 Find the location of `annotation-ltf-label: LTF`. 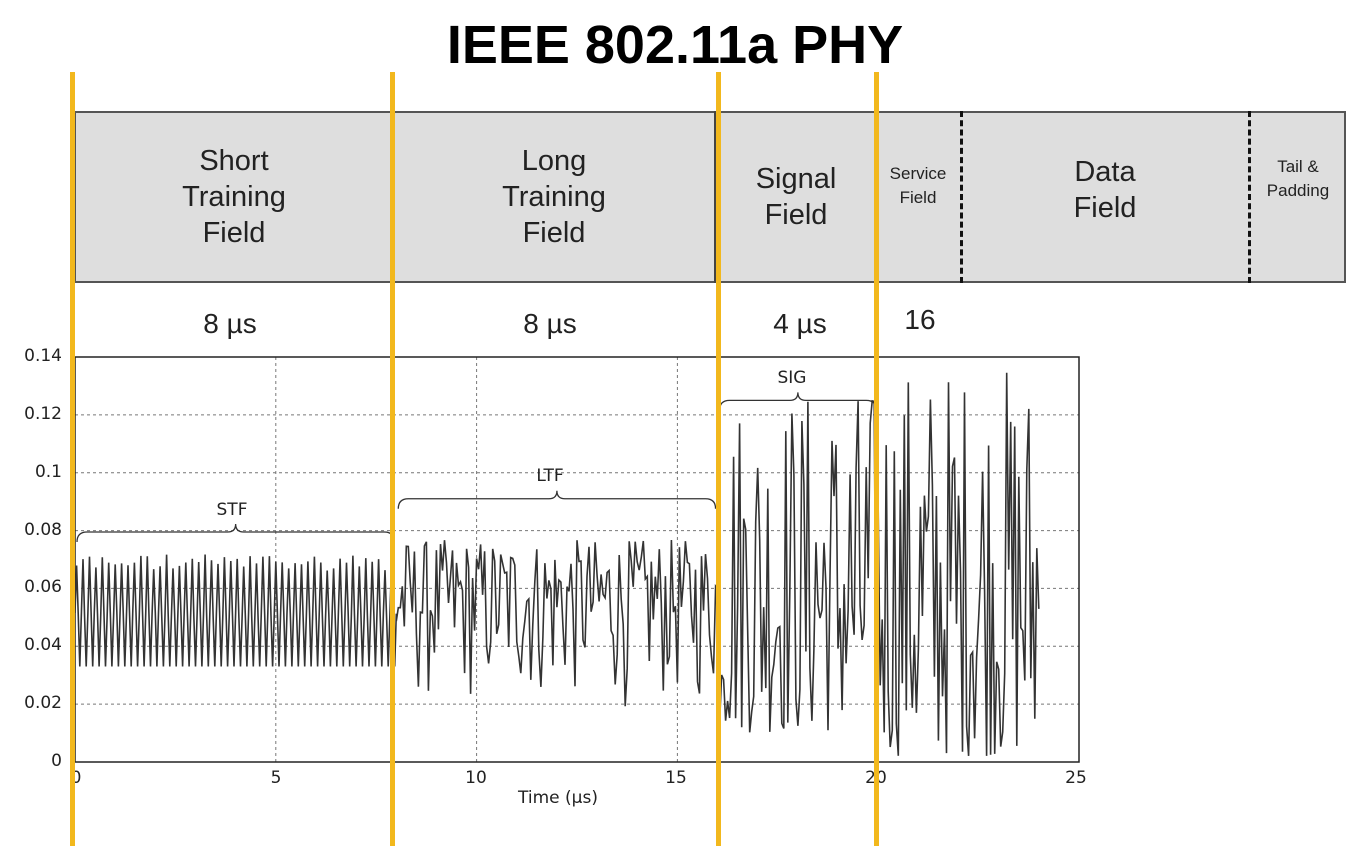

annotation-ltf-label: LTF is located at coordinates (550, 476).